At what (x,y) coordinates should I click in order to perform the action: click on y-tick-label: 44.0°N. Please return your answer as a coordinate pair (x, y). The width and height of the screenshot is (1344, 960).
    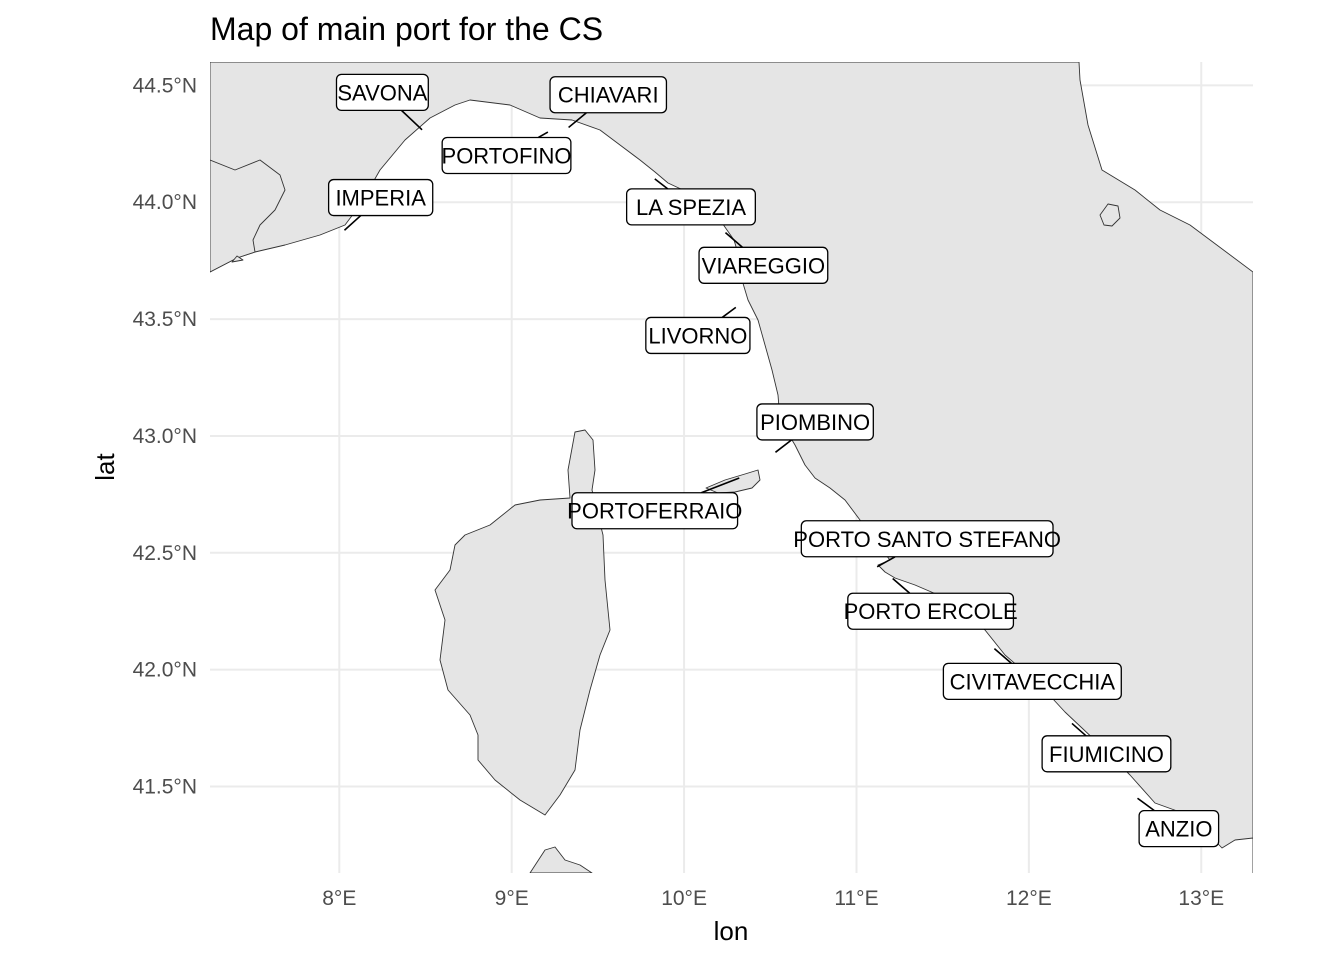
    Looking at the image, I should click on (165, 202).